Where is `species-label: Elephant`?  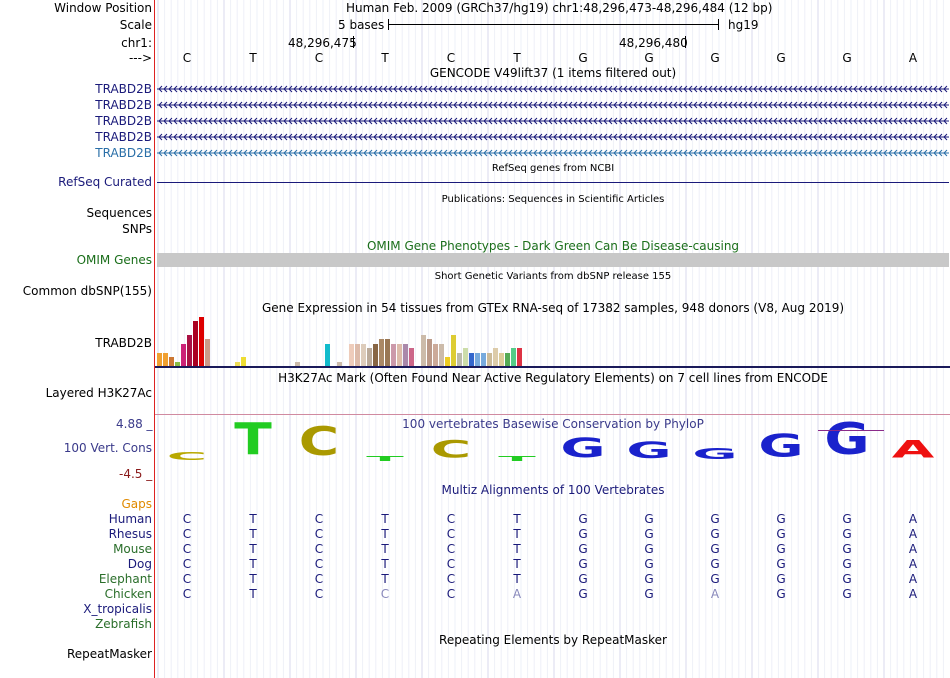
species-label: Elephant is located at coordinates (125, 579).